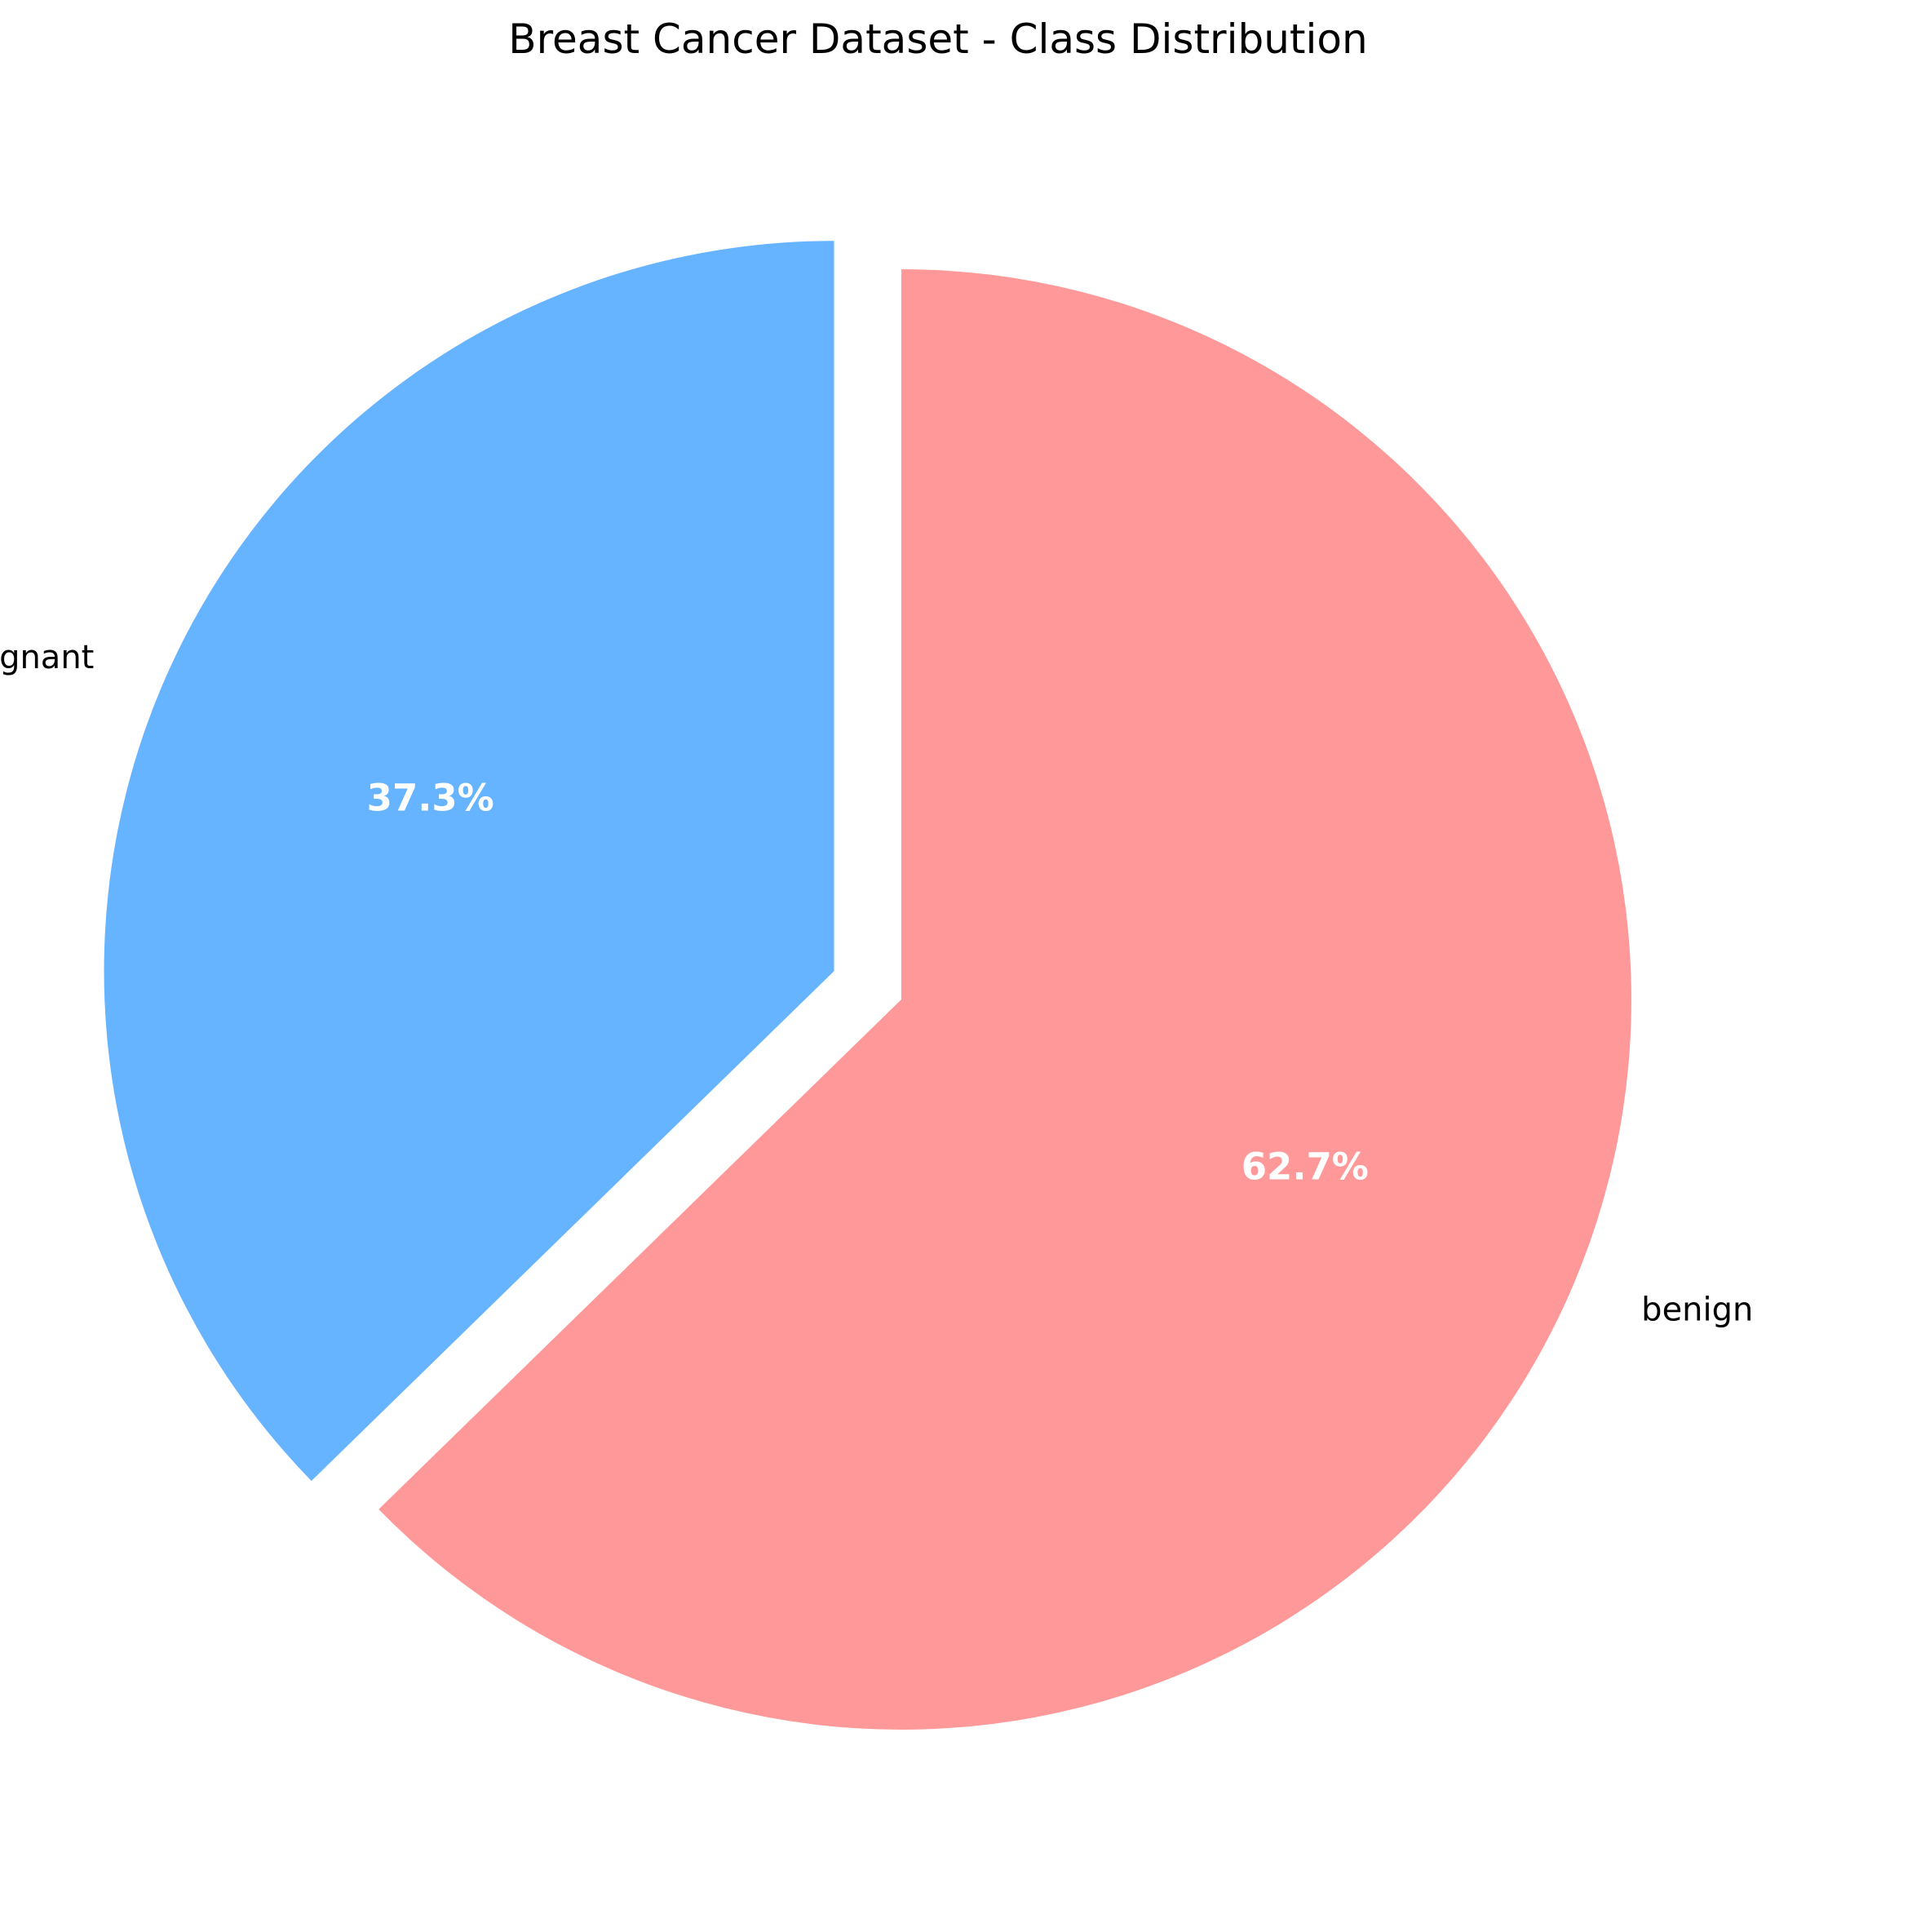 This screenshot has width=1912, height=1932. What do you see at coordinates (430, 798) in the screenshot?
I see `slice-percentage-malignant: 37.3%` at bounding box center [430, 798].